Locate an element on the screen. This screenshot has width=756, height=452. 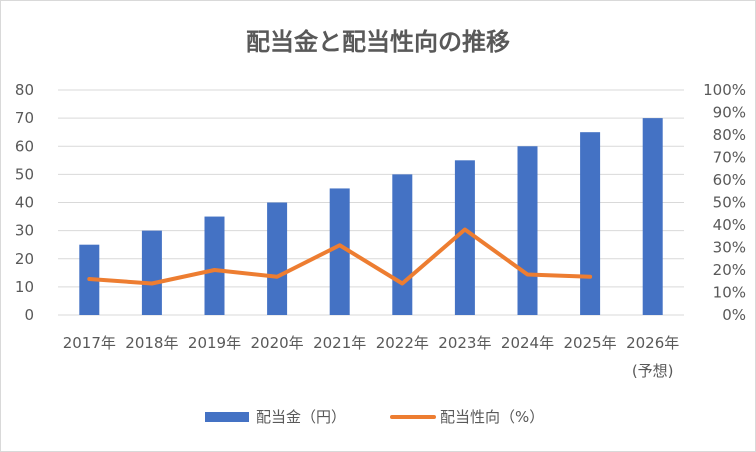
x-tick-label: 2024年 is located at coordinates (527, 343).